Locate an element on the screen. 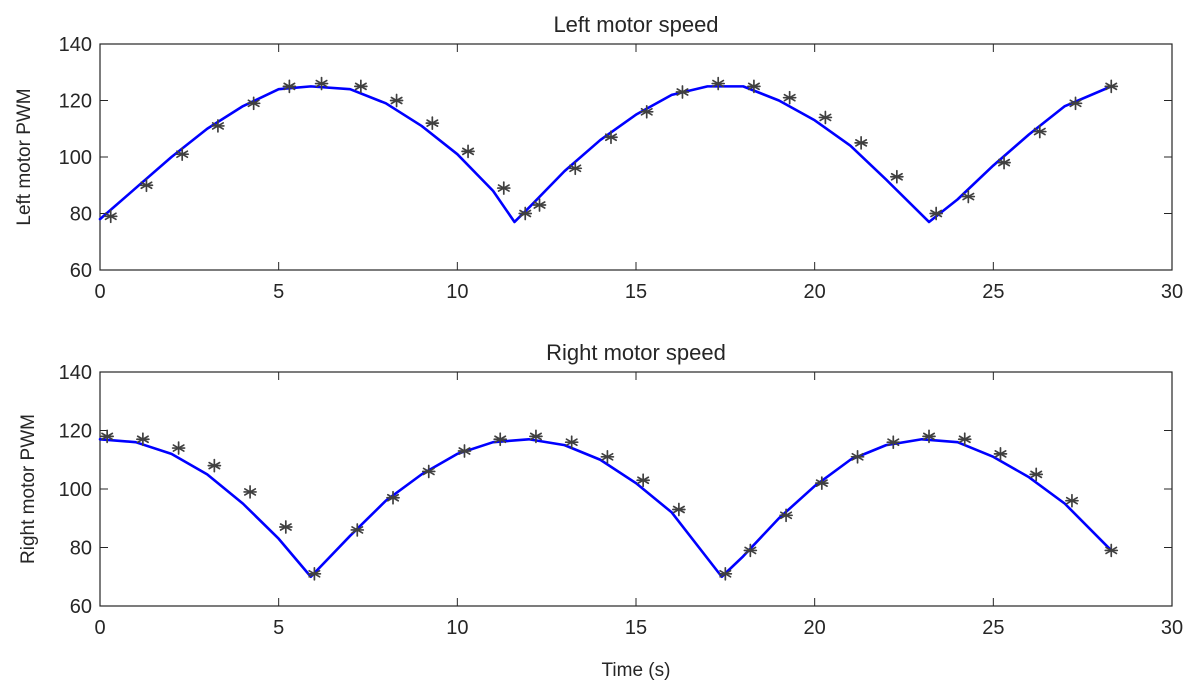 Image resolution: width=1190 pixels, height=683 pixels. right-motor-xtick-label: 5 is located at coordinates (278, 628).